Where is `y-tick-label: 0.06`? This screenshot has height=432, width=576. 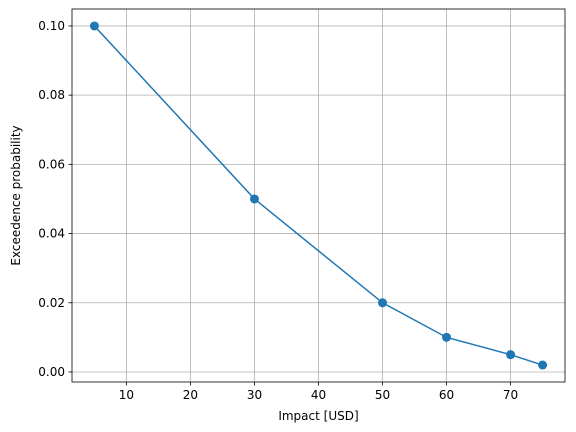
y-tick-label: 0.06 is located at coordinates (51, 164).